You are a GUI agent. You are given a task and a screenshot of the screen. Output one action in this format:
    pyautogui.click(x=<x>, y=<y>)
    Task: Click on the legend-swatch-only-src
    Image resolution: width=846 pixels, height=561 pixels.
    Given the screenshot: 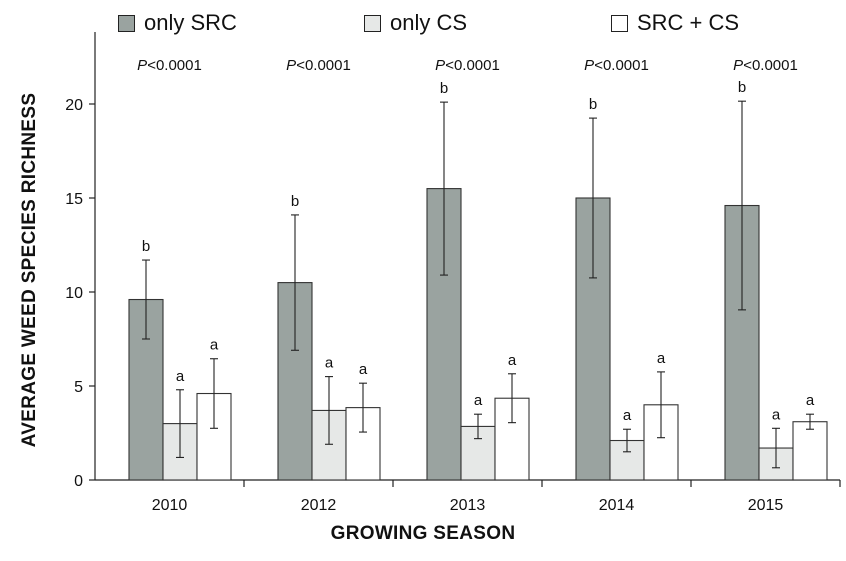 What is the action you would take?
    pyautogui.click(x=126, y=23)
    